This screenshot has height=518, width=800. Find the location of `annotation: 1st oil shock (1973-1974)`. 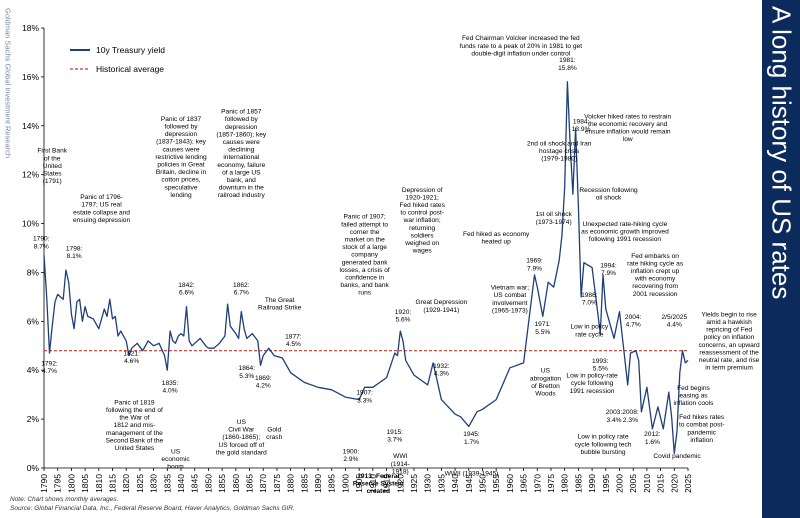

annotation: 1st oil shock (1973-1974) is located at coordinates (554, 218).